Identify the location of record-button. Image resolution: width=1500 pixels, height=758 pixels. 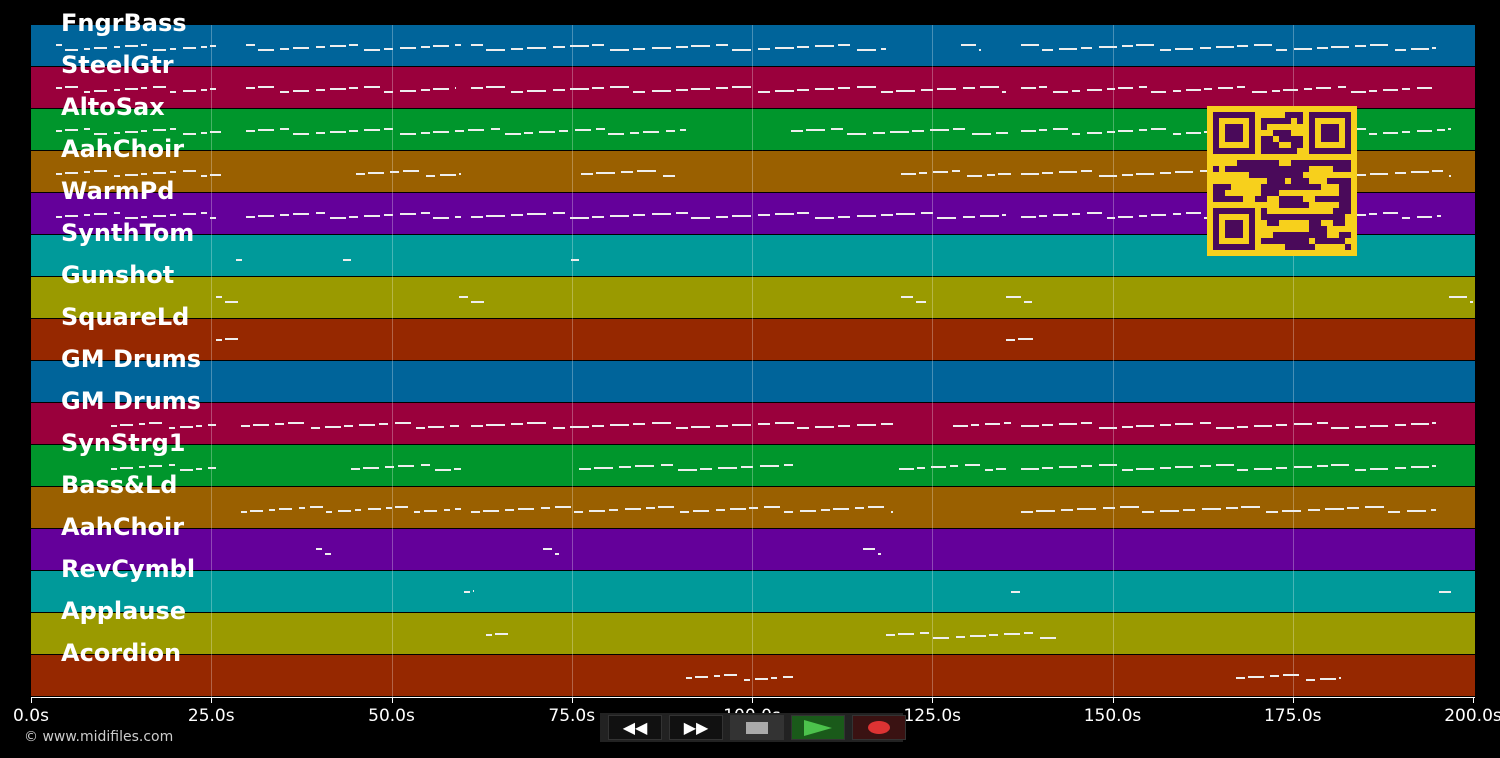
(879, 727).